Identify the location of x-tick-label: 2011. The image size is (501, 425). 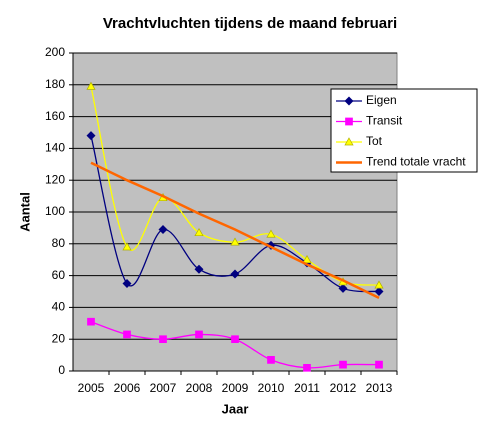
(307, 388).